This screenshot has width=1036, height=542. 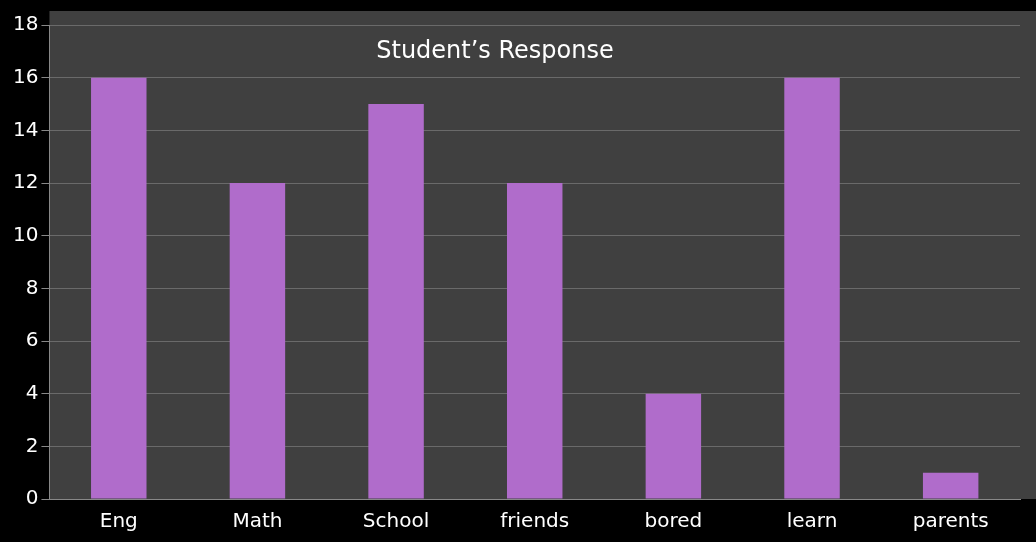 What do you see at coordinates (118, 520) in the screenshot?
I see `x-tick-label: Eng` at bounding box center [118, 520].